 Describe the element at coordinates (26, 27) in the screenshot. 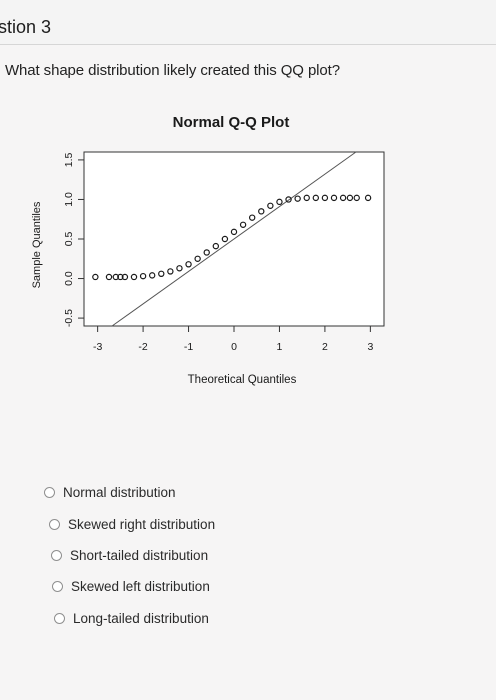

I see `section-title: stion 3` at that location.